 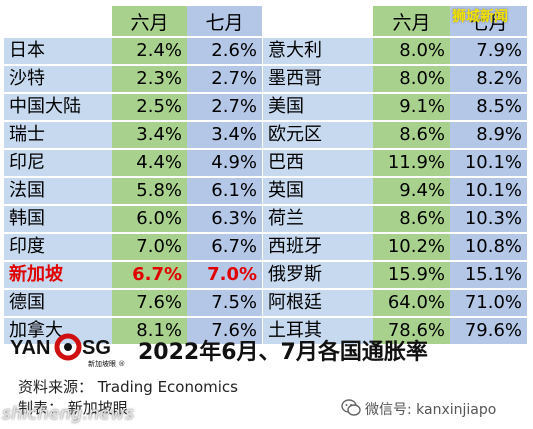 What do you see at coordinates (224, 219) in the screenshot?
I see `july-value: 6.3%` at bounding box center [224, 219].